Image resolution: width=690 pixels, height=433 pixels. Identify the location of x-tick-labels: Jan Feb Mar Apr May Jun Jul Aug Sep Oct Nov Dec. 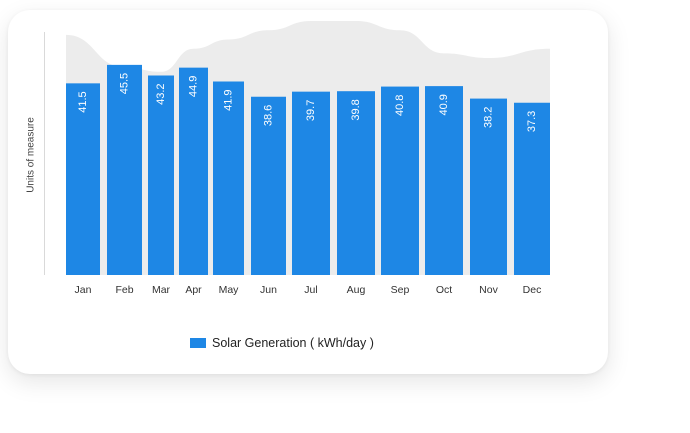
(308, 290).